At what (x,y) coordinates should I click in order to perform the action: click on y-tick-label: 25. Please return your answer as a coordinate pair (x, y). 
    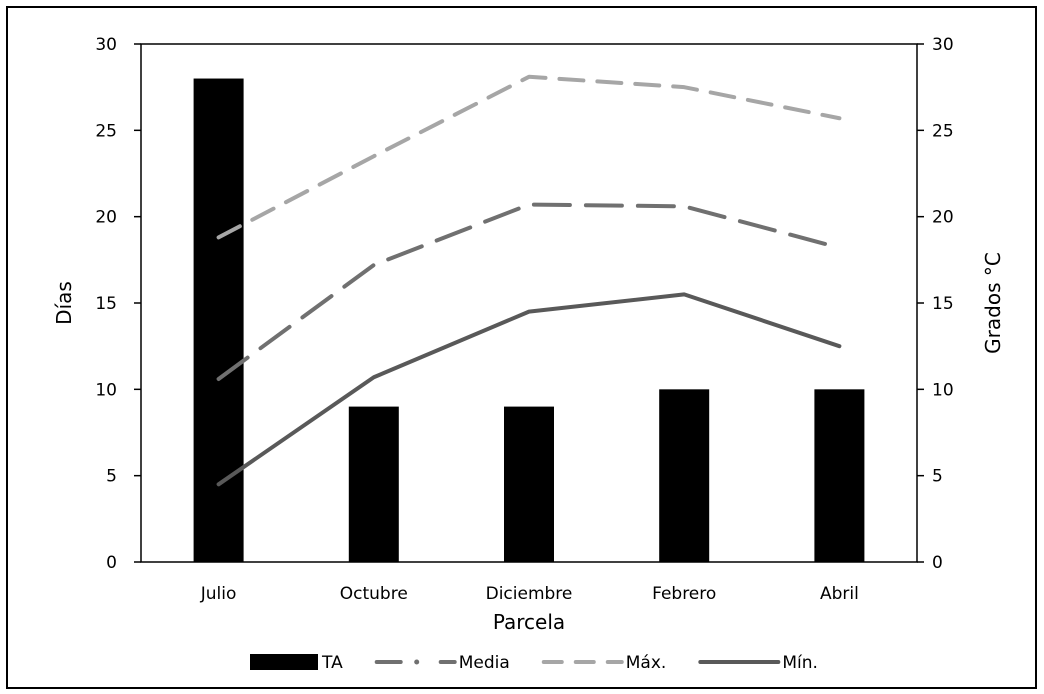
    Looking at the image, I should click on (106, 131).